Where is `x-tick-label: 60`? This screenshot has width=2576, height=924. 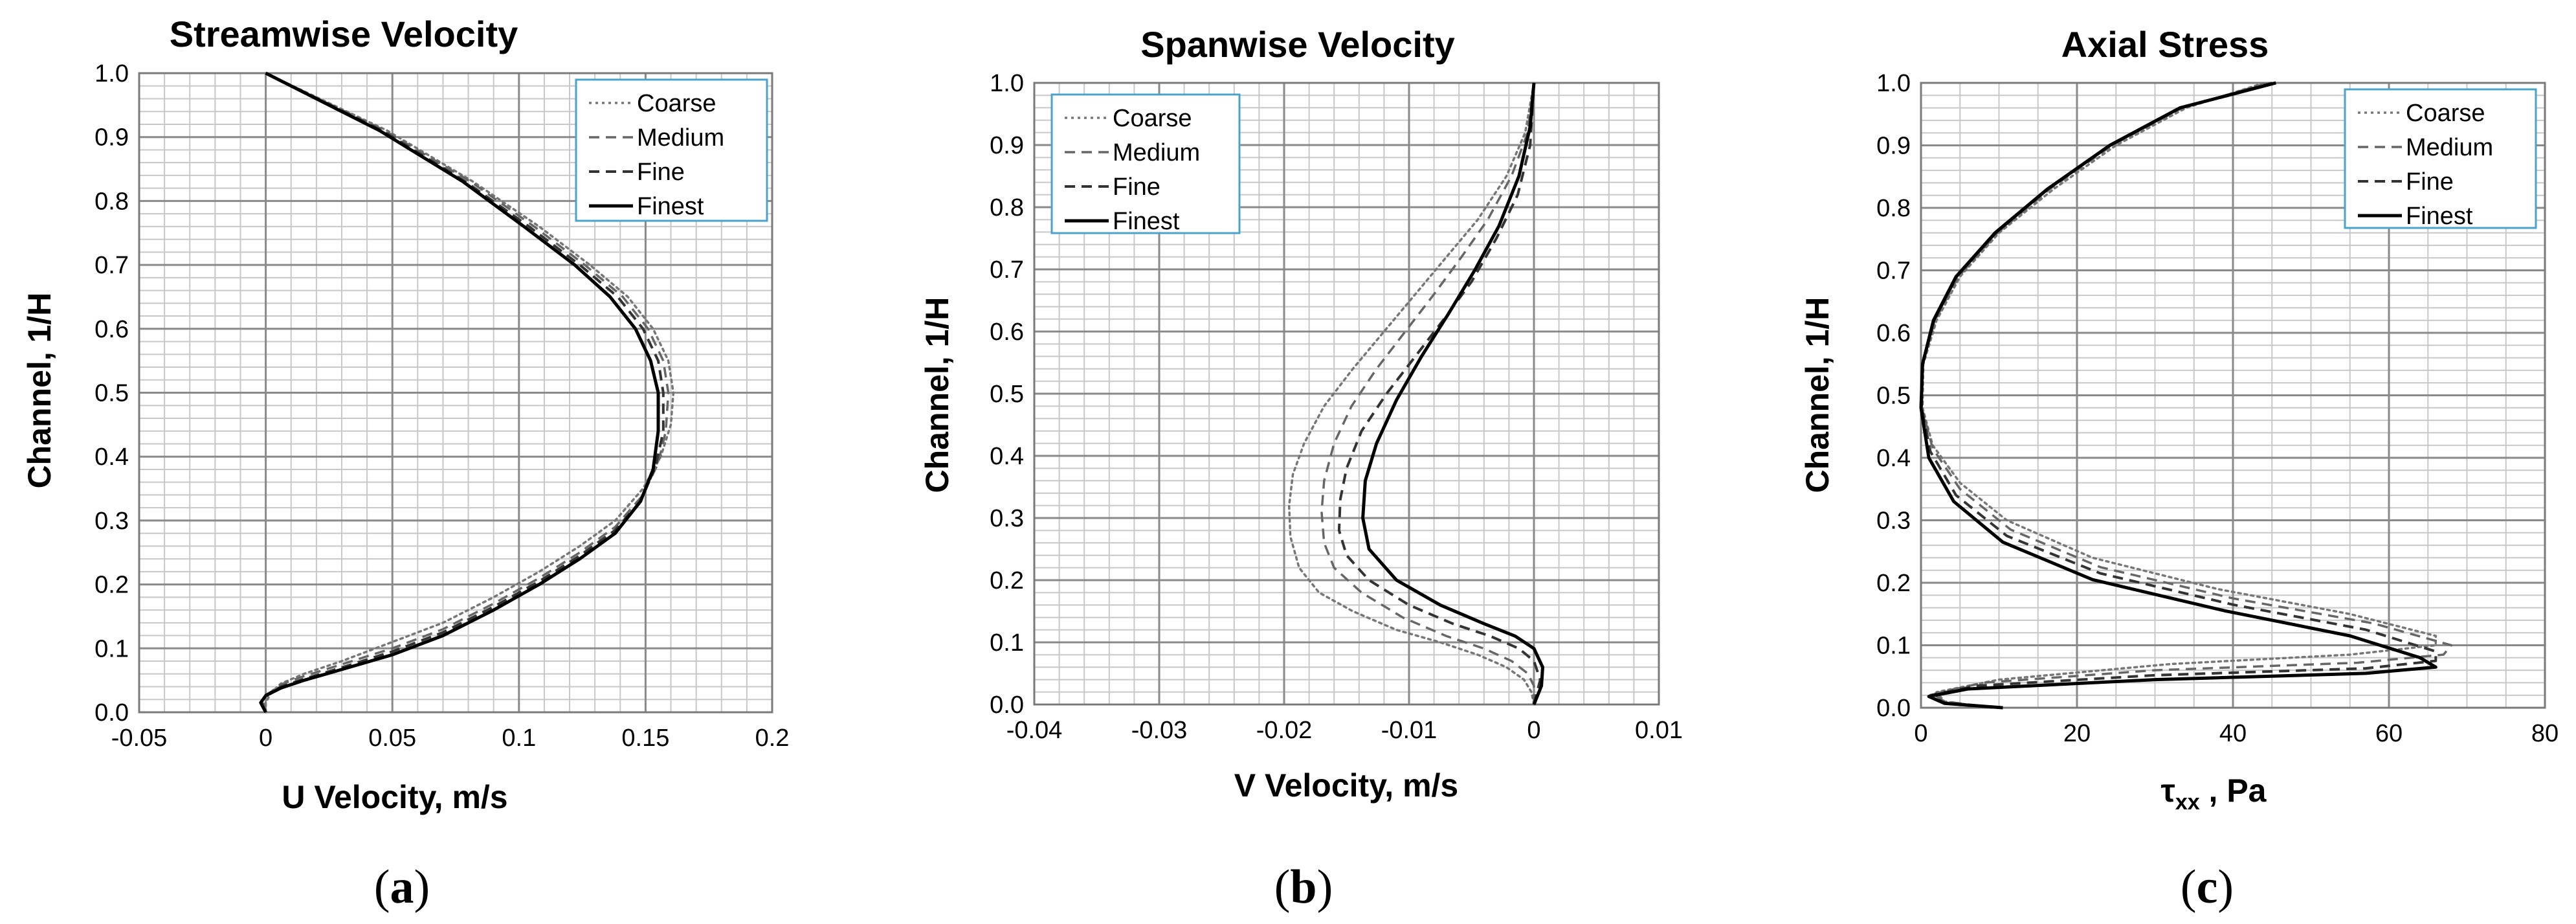 x-tick-label: 60 is located at coordinates (2389, 733).